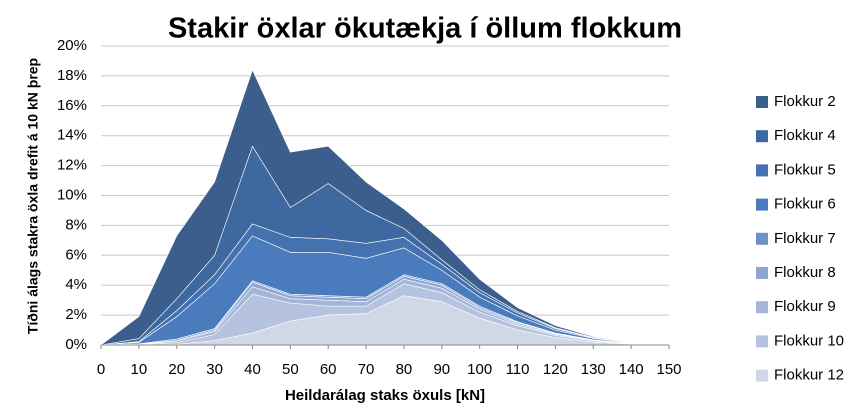  What do you see at coordinates (76, 344) in the screenshot?
I see `y-tick-label: 0%` at bounding box center [76, 344].